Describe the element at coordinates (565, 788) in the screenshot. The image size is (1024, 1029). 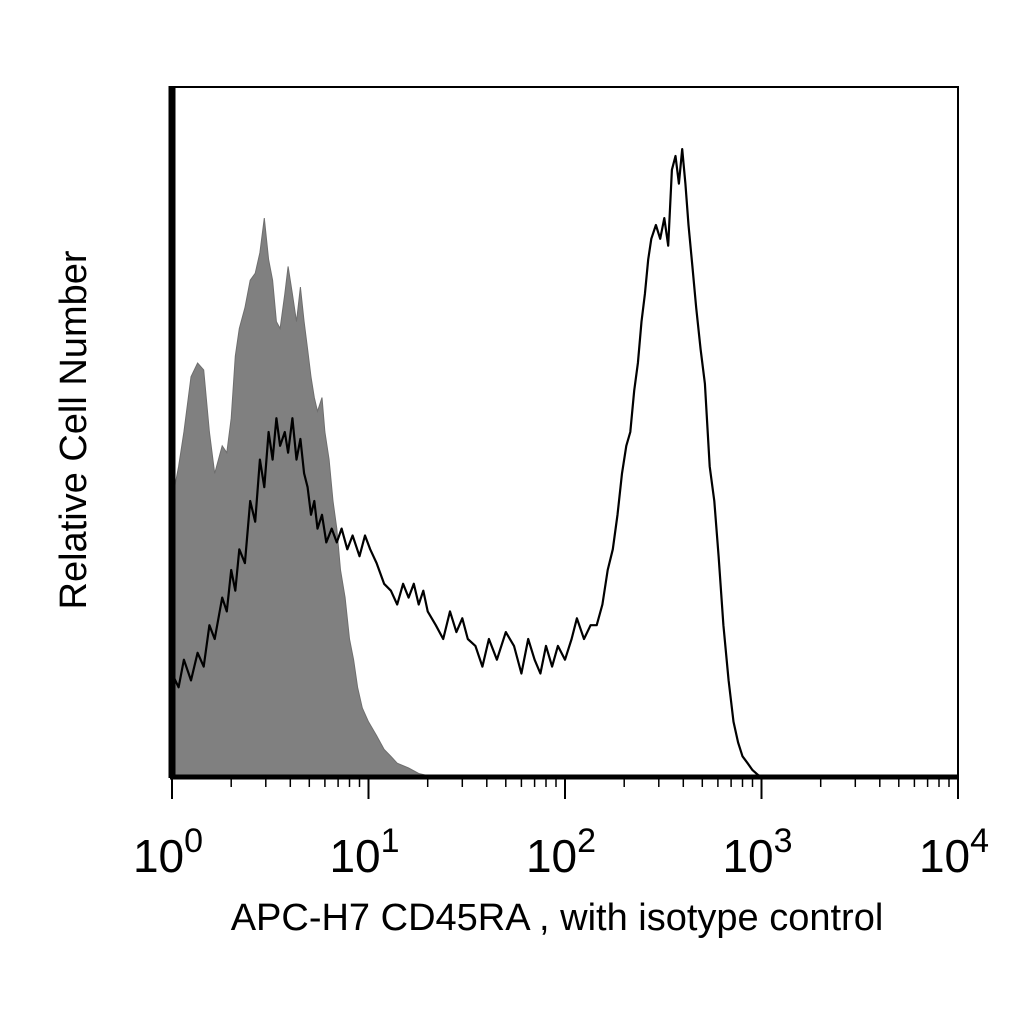
I see `x-axis-ticks` at that location.